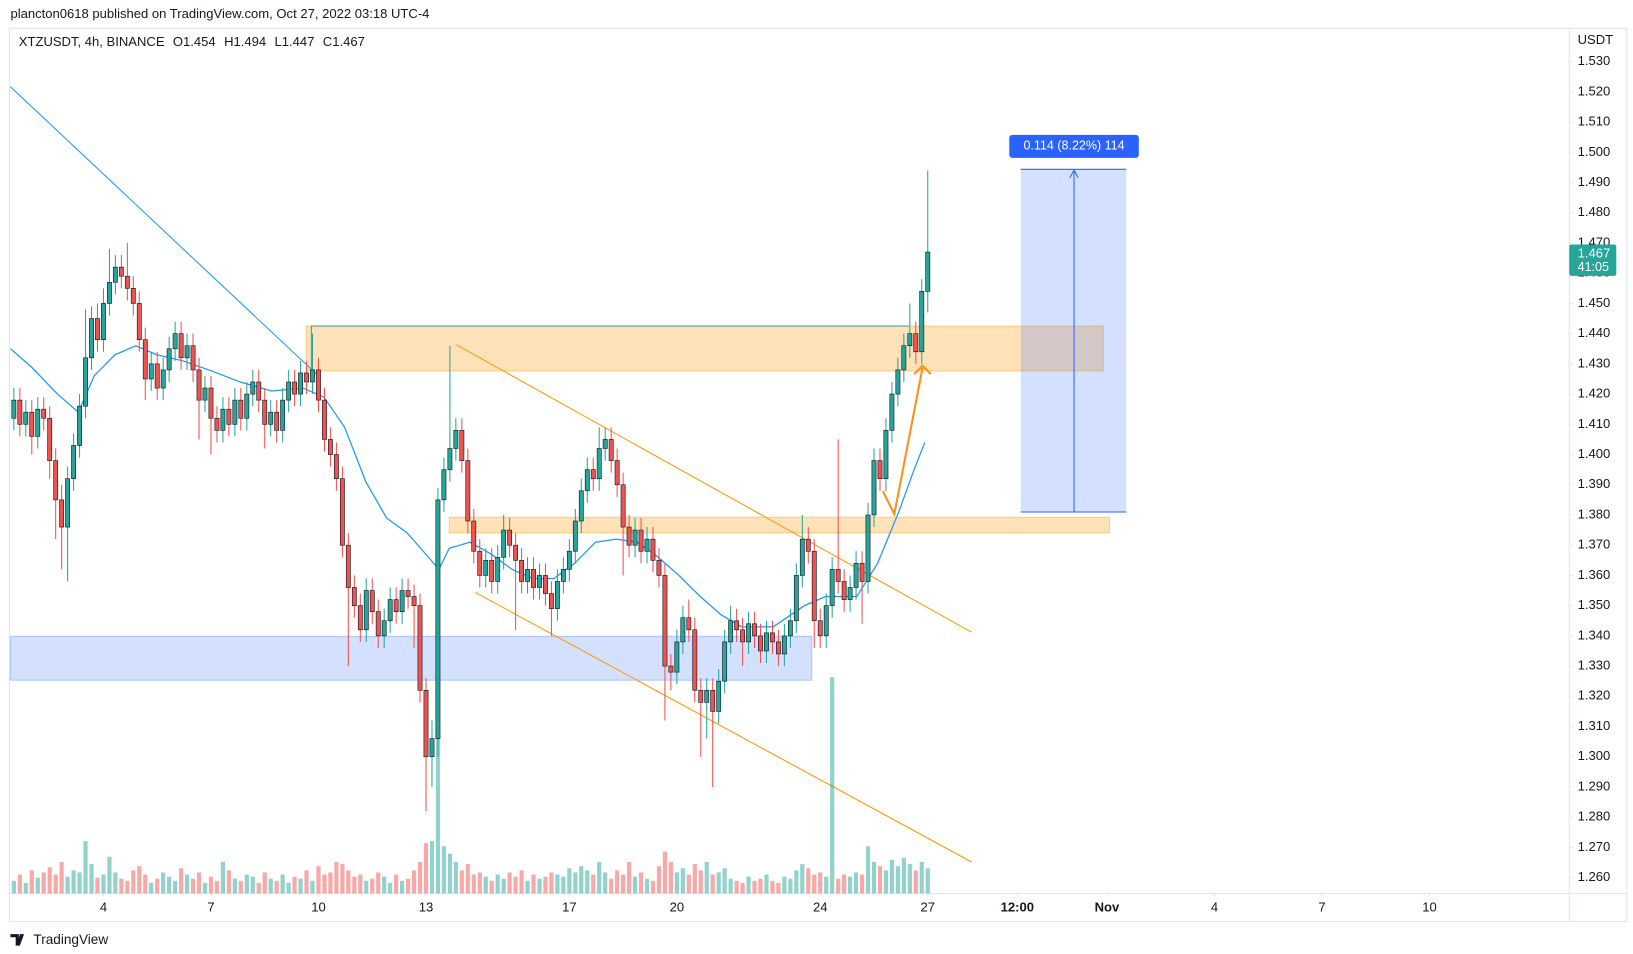 This screenshot has height=954, width=1633. I want to click on support-zone, so click(411, 658).